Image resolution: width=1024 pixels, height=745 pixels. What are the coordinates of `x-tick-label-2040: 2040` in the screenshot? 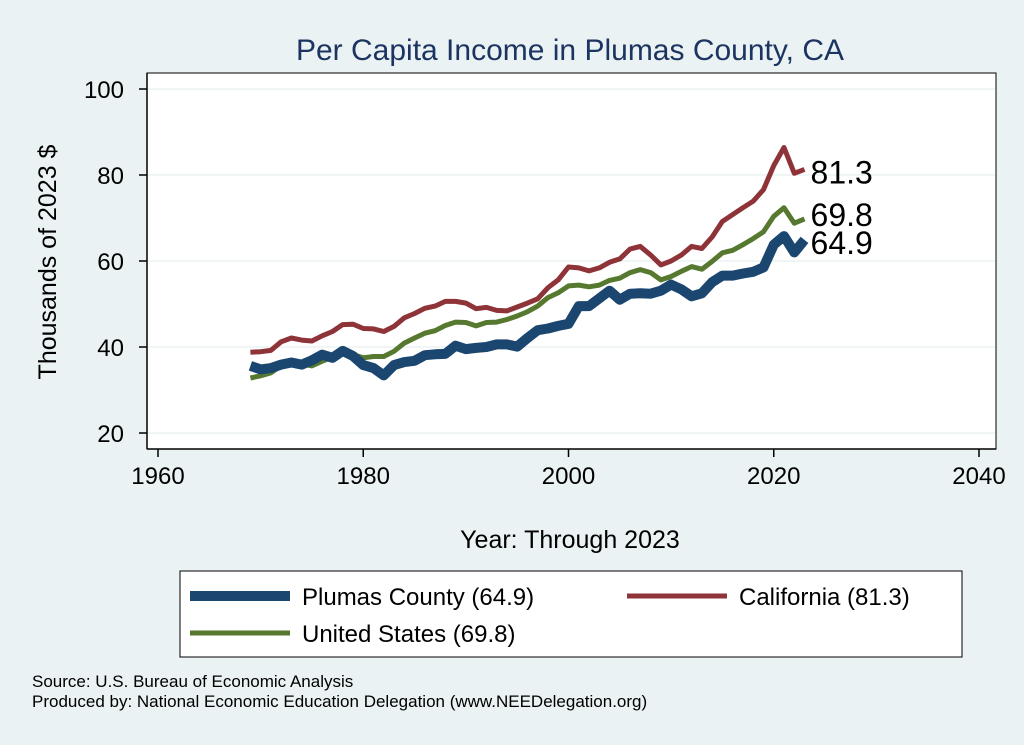 It's located at (978, 476).